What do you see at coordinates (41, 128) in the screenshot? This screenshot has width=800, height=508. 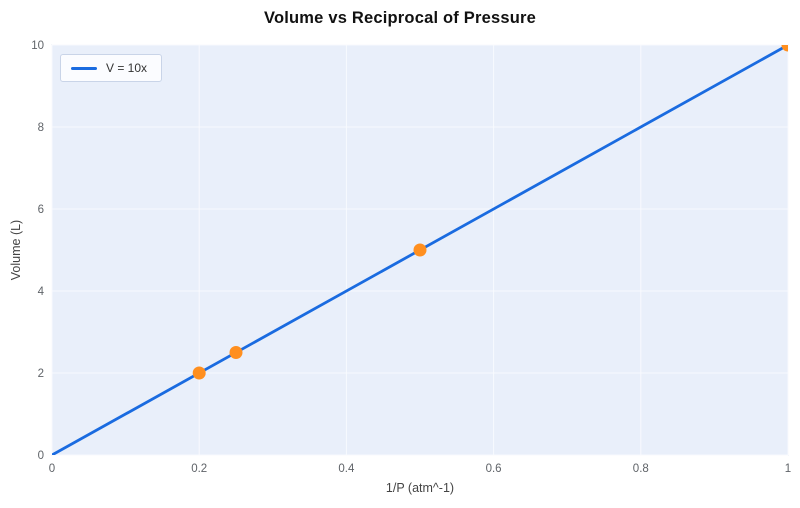 I see `y-tick-label: 8` at bounding box center [41, 128].